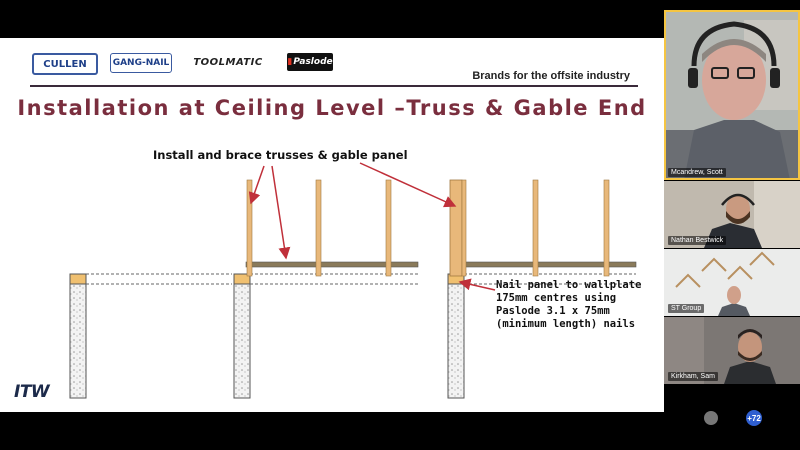  Describe the element at coordinates (697, 172) in the screenshot. I see `participant-name: Mcandrew, Scott` at that location.